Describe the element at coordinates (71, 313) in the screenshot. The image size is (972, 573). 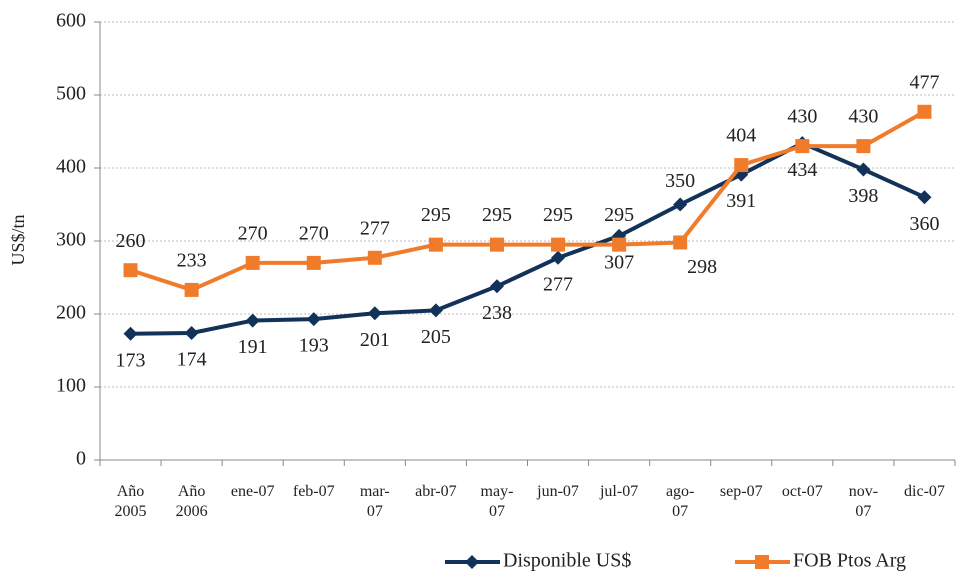
I see `y-tick-label: 200` at that location.